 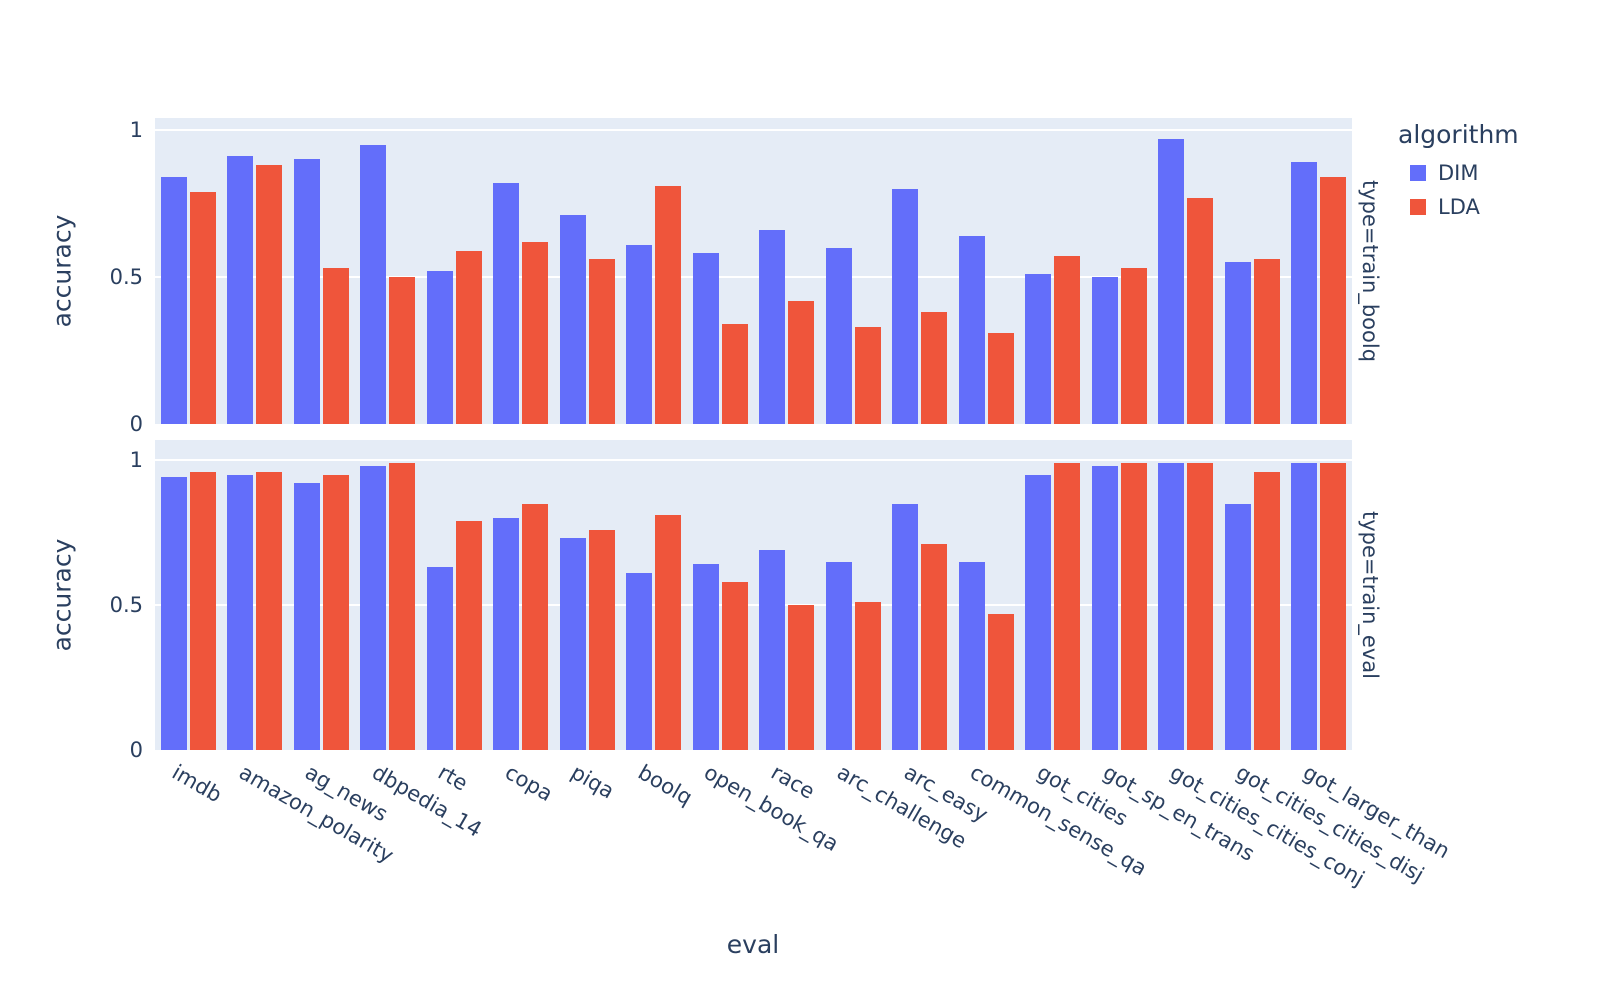 What do you see at coordinates (197, 784) in the screenshot?
I see `x-tick-label-imdb: imdb` at bounding box center [197, 784].